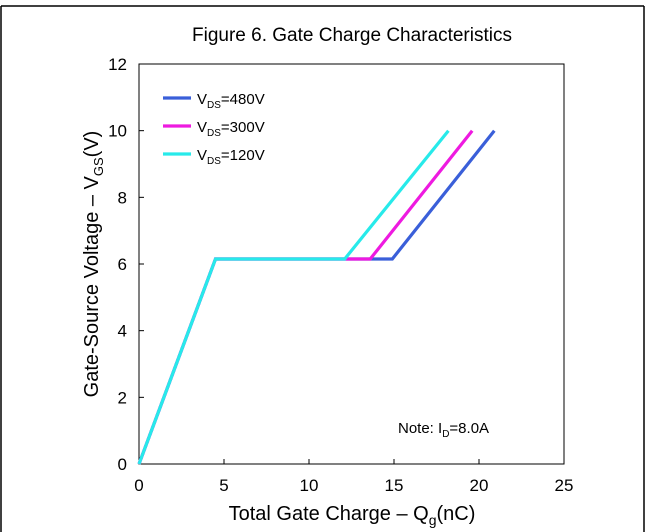  What do you see at coordinates (231, 101) in the screenshot?
I see `legend-label-0: VDS=480V` at bounding box center [231, 101].